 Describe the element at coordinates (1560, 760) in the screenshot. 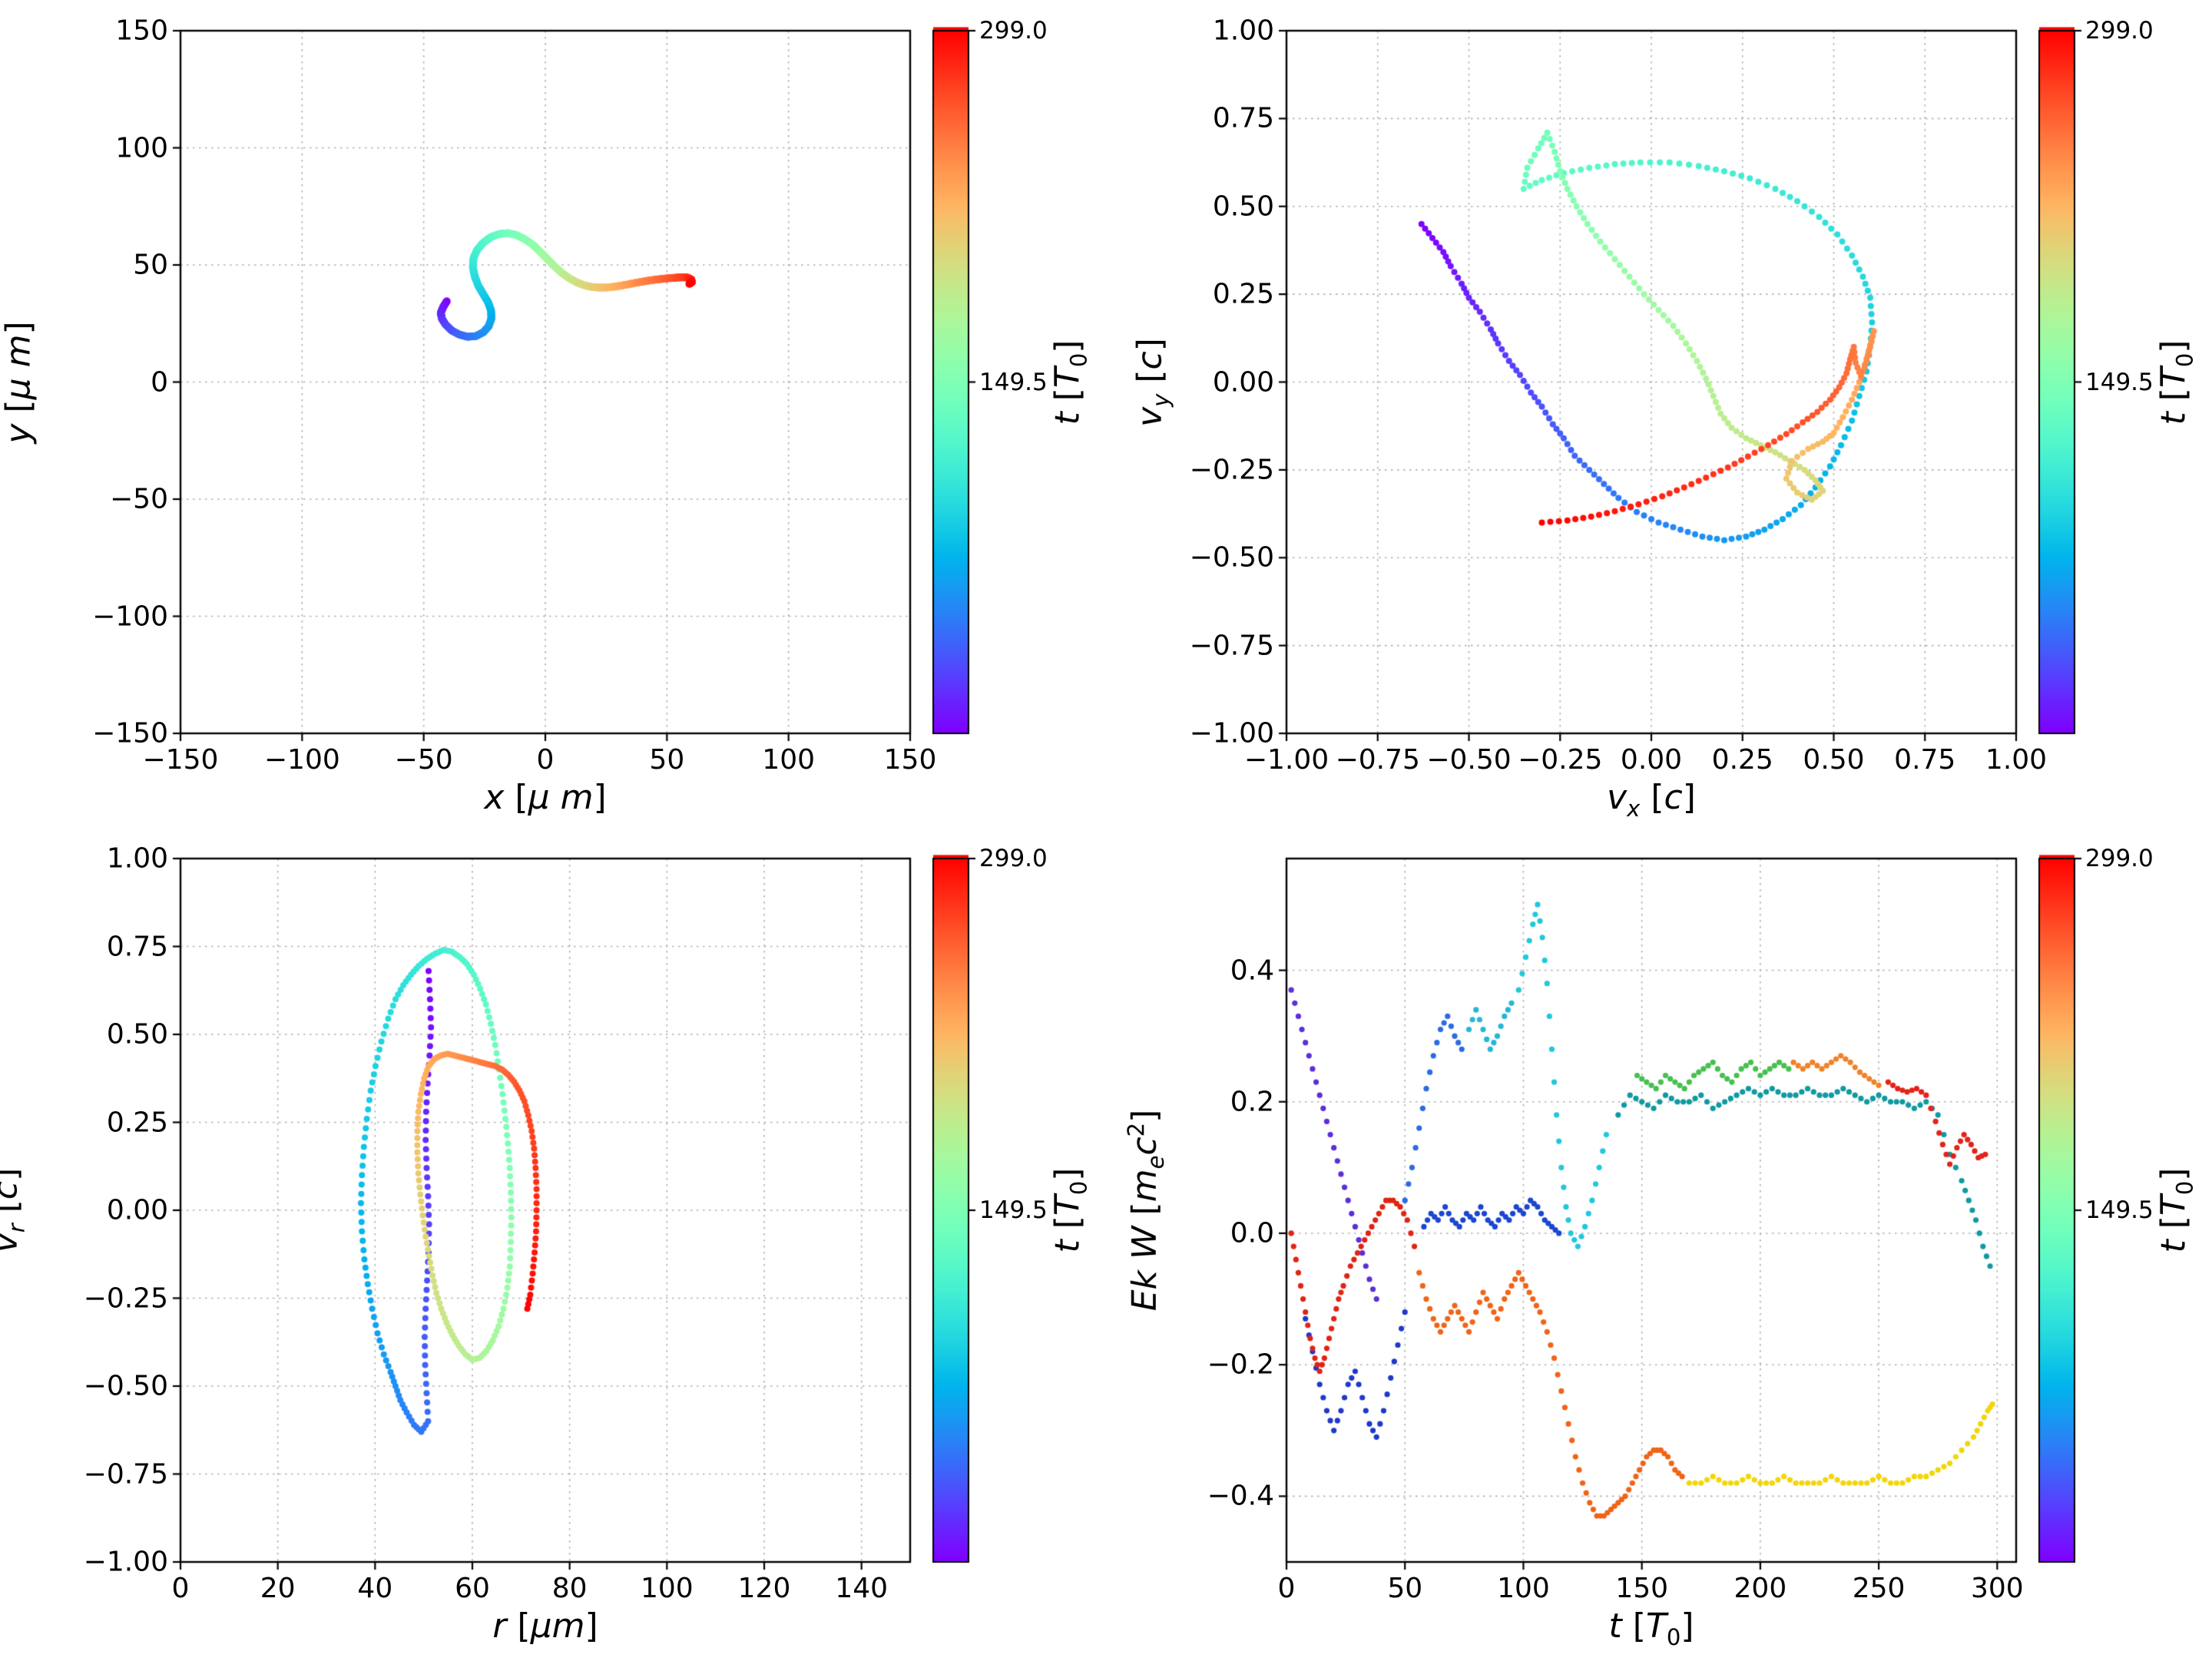

I see `x-tick-label: −0.25` at that location.